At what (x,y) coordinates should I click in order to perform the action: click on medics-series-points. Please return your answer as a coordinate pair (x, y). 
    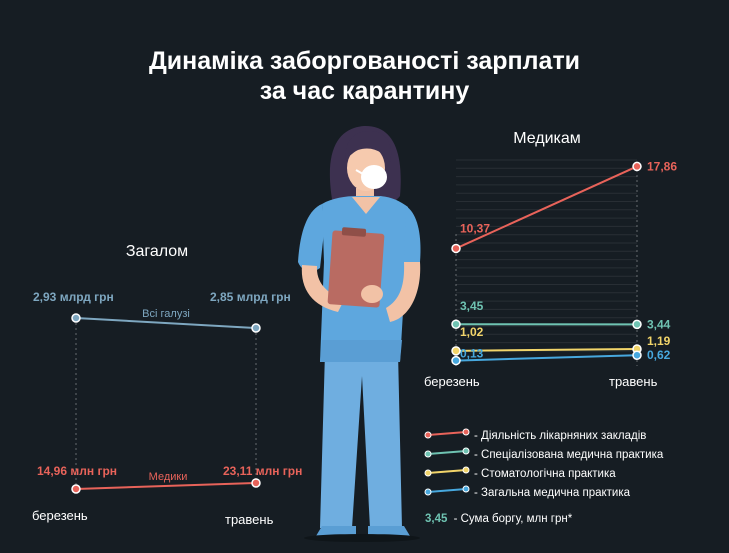
    Looking at the image, I should click on (546, 263).